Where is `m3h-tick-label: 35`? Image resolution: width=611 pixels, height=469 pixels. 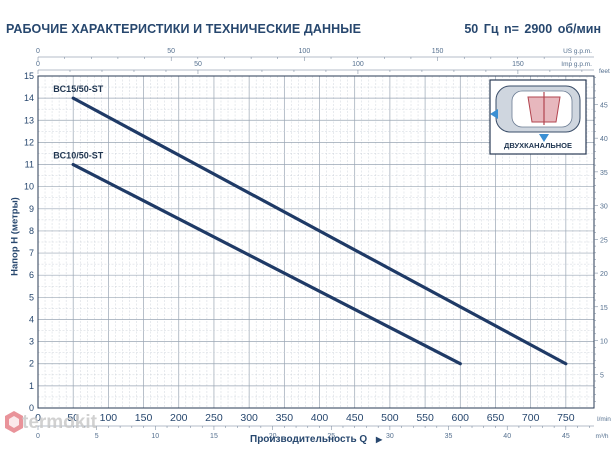 m3h-tick-label: 35 is located at coordinates (449, 436).